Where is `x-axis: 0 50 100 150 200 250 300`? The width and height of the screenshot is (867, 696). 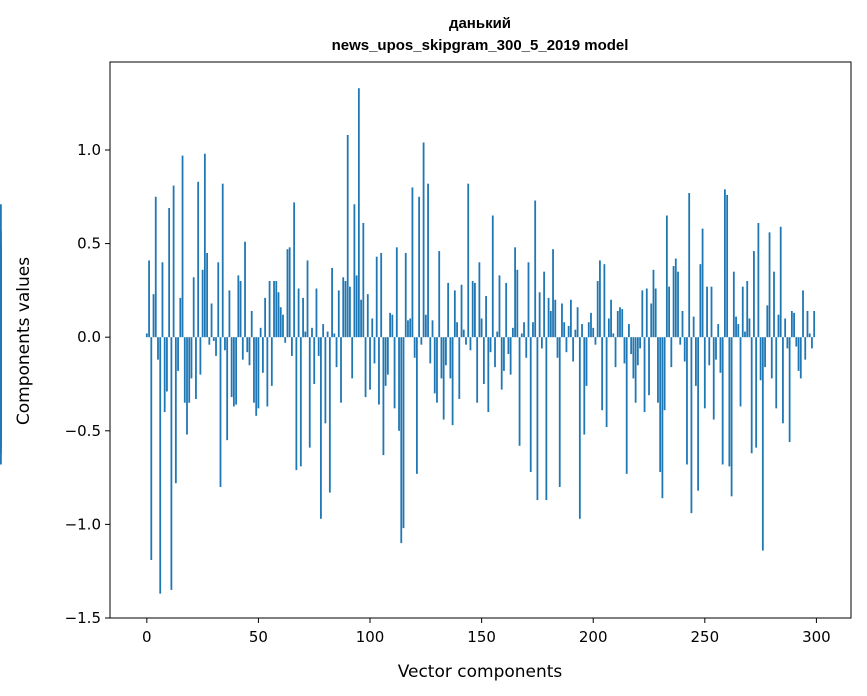 x-axis: 0 50 100 150 200 250 300 is located at coordinates (486, 632).